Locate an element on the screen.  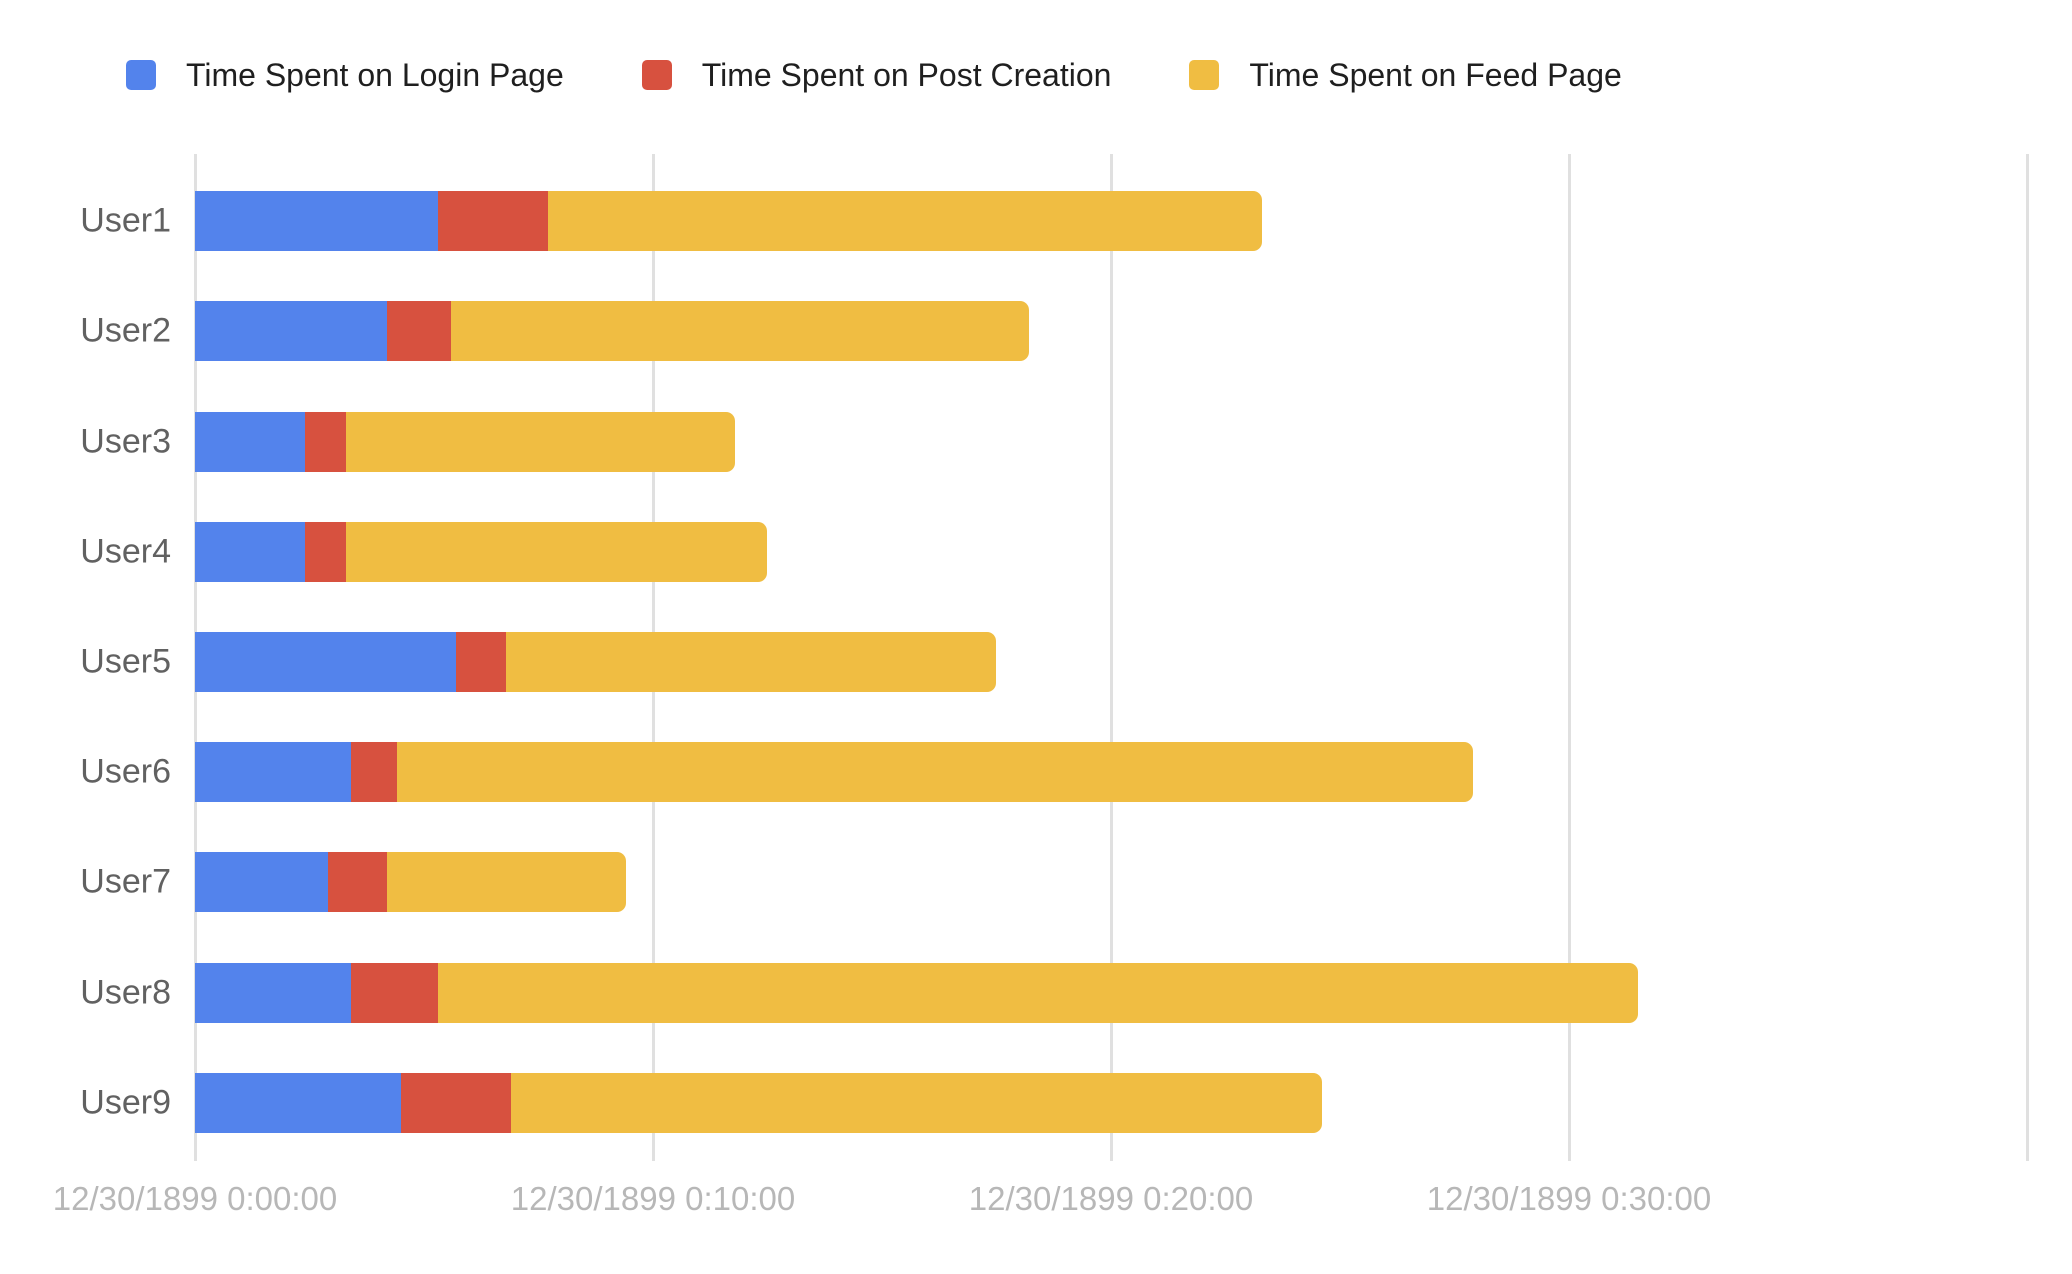
category-label: User7 is located at coordinates (125, 881).